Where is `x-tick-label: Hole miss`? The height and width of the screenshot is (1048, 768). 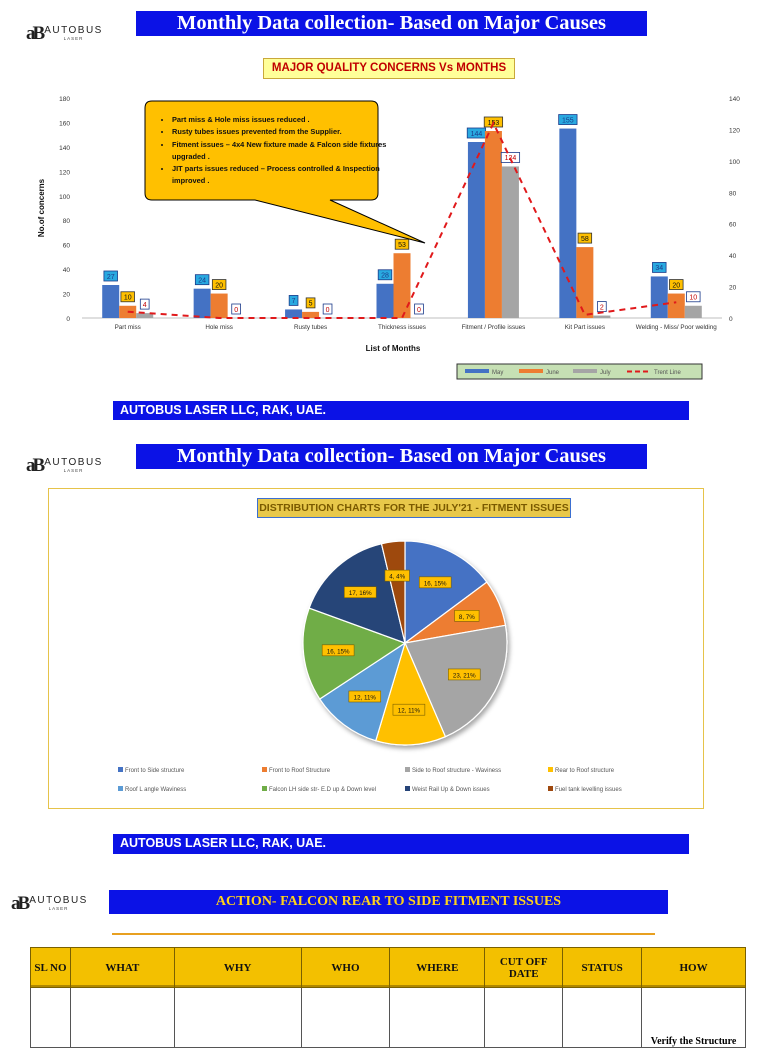
x-tick-label: Hole miss is located at coordinates (219, 327).